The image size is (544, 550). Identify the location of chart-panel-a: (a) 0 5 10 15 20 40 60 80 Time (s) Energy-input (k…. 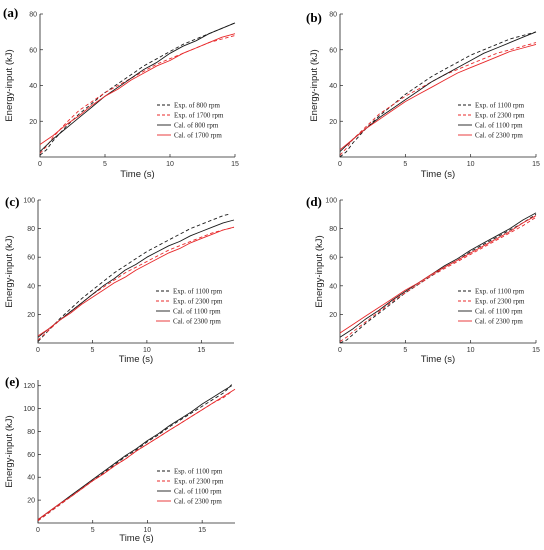
(121, 92).